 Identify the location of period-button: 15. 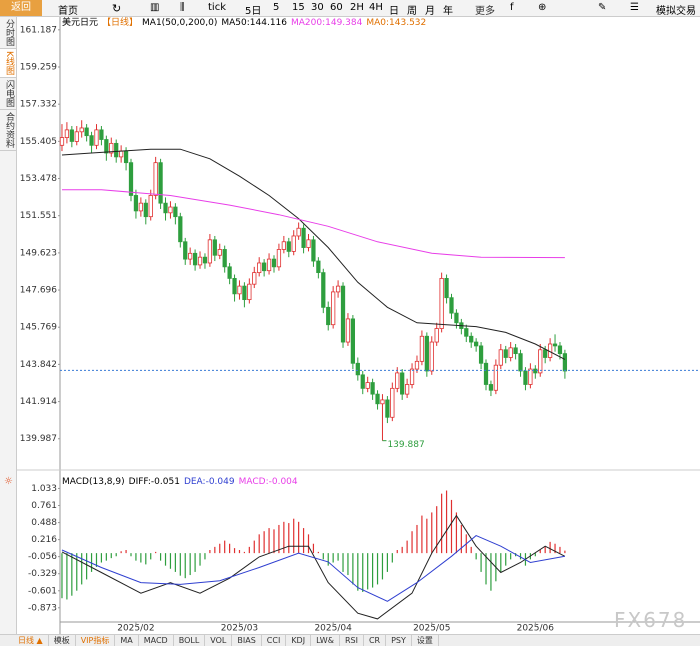
(298, 7).